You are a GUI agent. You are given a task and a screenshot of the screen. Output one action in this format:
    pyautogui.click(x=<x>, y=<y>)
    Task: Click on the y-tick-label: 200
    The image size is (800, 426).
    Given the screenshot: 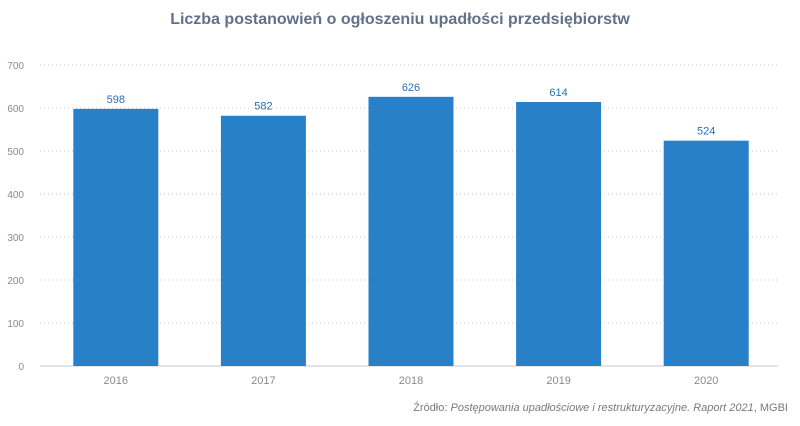 What is the action you would take?
    pyautogui.click(x=15, y=281)
    